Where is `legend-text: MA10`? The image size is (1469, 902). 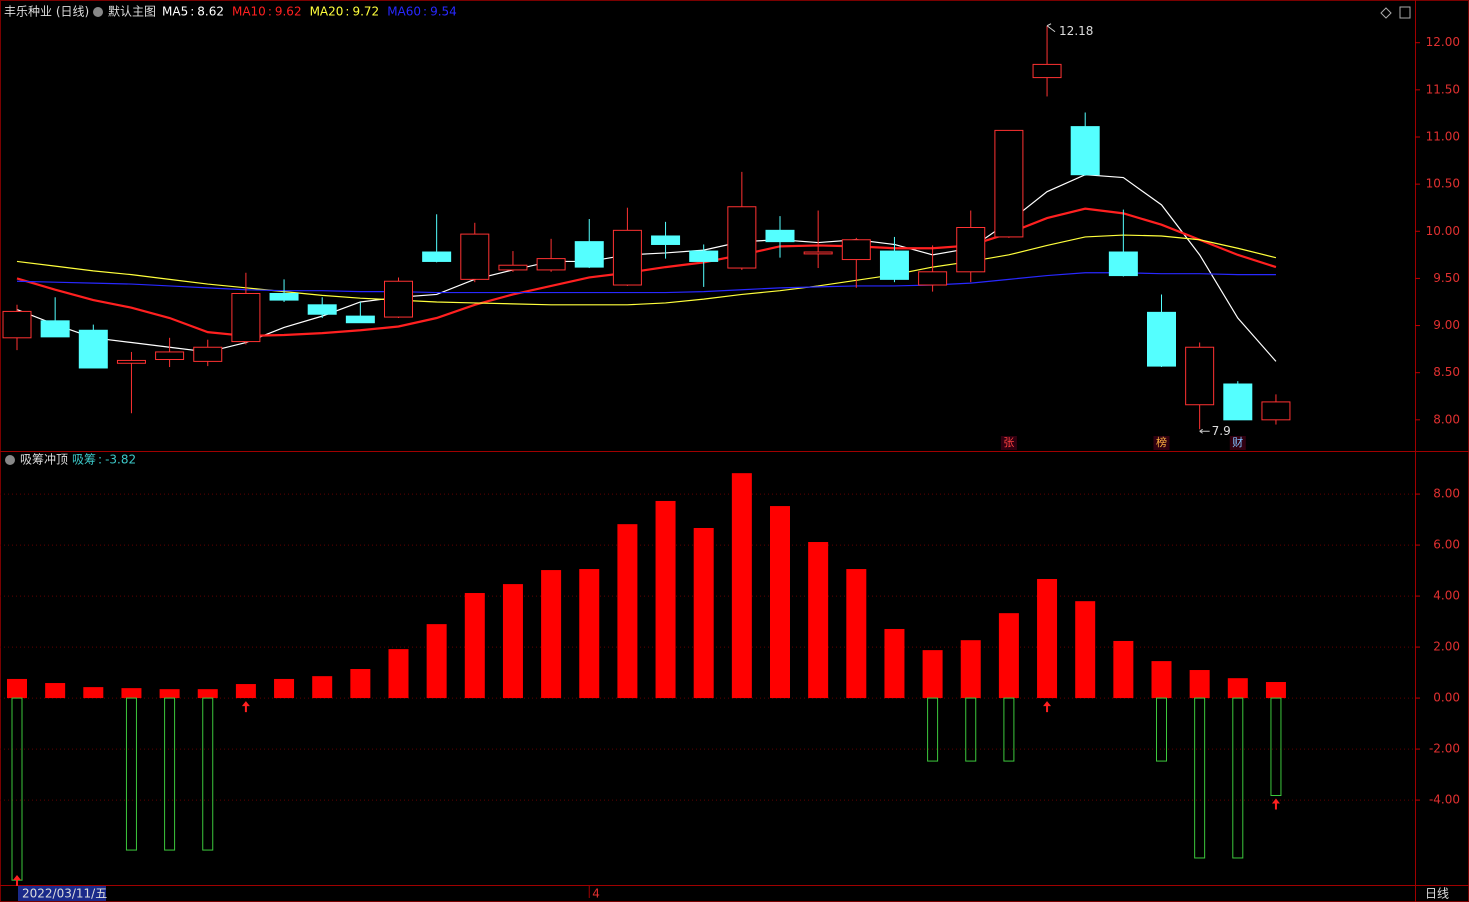
legend-text: MA10 is located at coordinates (249, 12).